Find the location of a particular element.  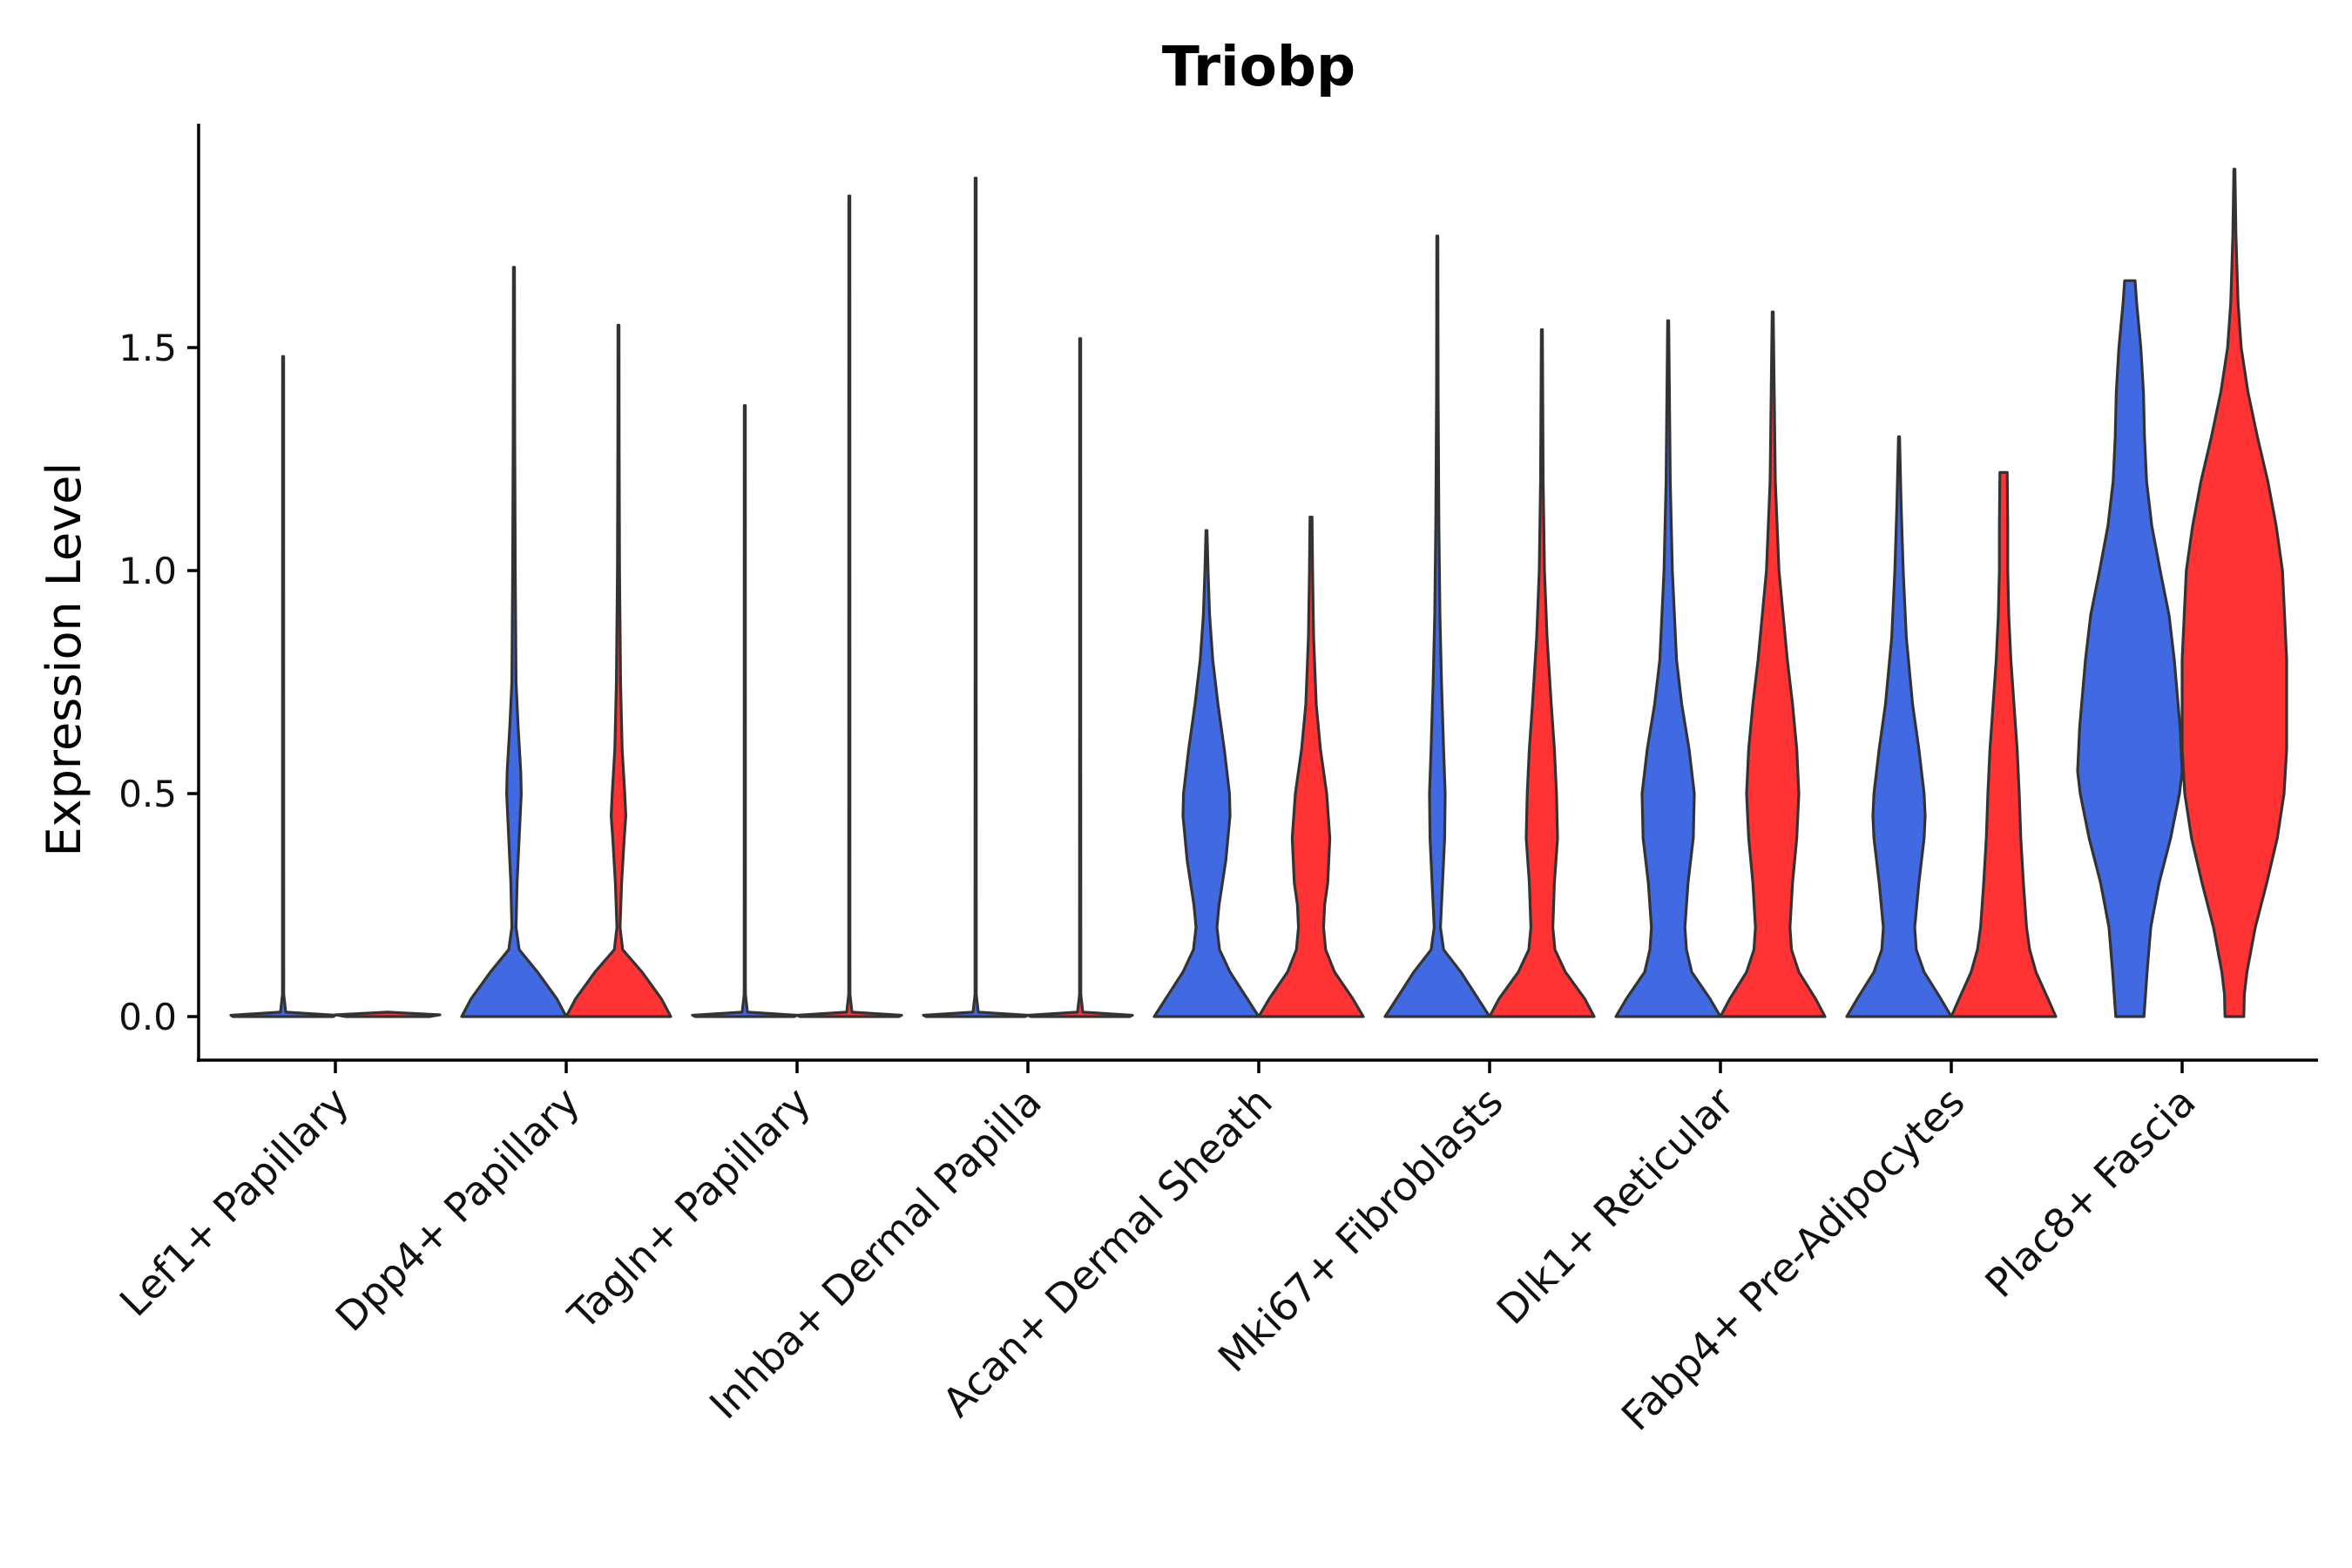

chart-title: Triobp is located at coordinates (1258, 66).